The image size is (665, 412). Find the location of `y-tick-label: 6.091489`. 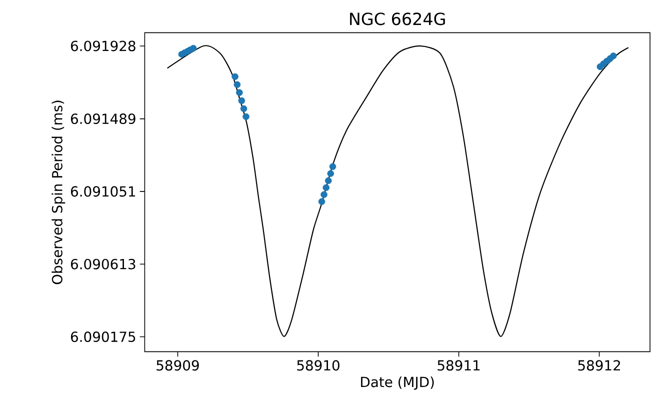

y-tick-label: 6.091489 is located at coordinates (103, 119).